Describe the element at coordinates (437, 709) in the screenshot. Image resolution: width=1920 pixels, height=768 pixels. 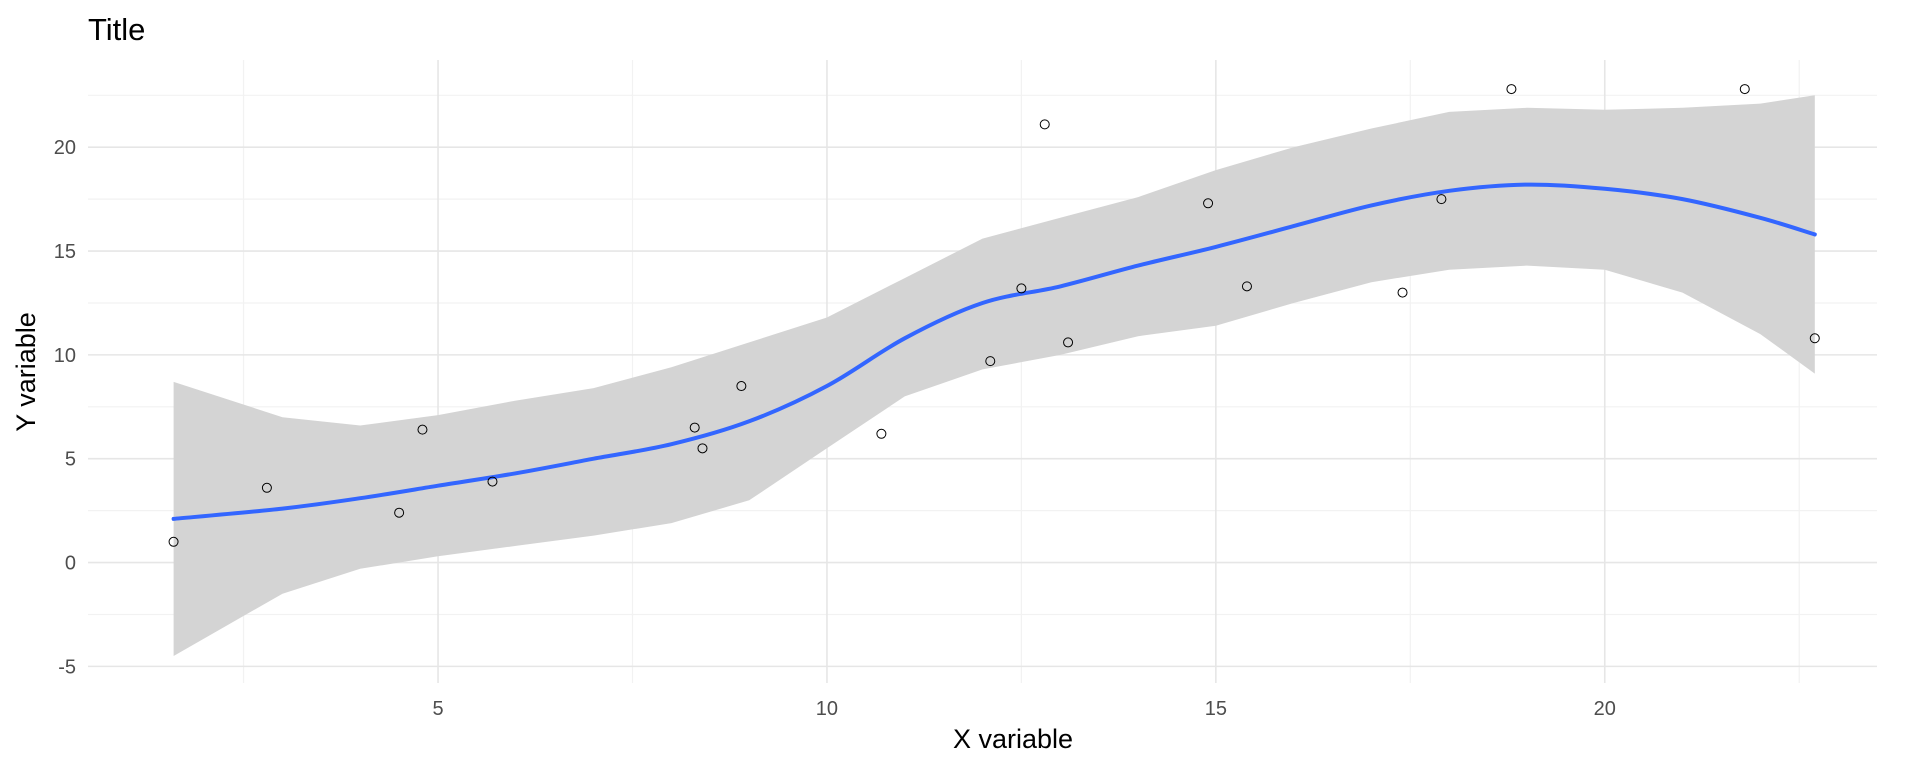
I see `x-tick-label: 5` at that location.